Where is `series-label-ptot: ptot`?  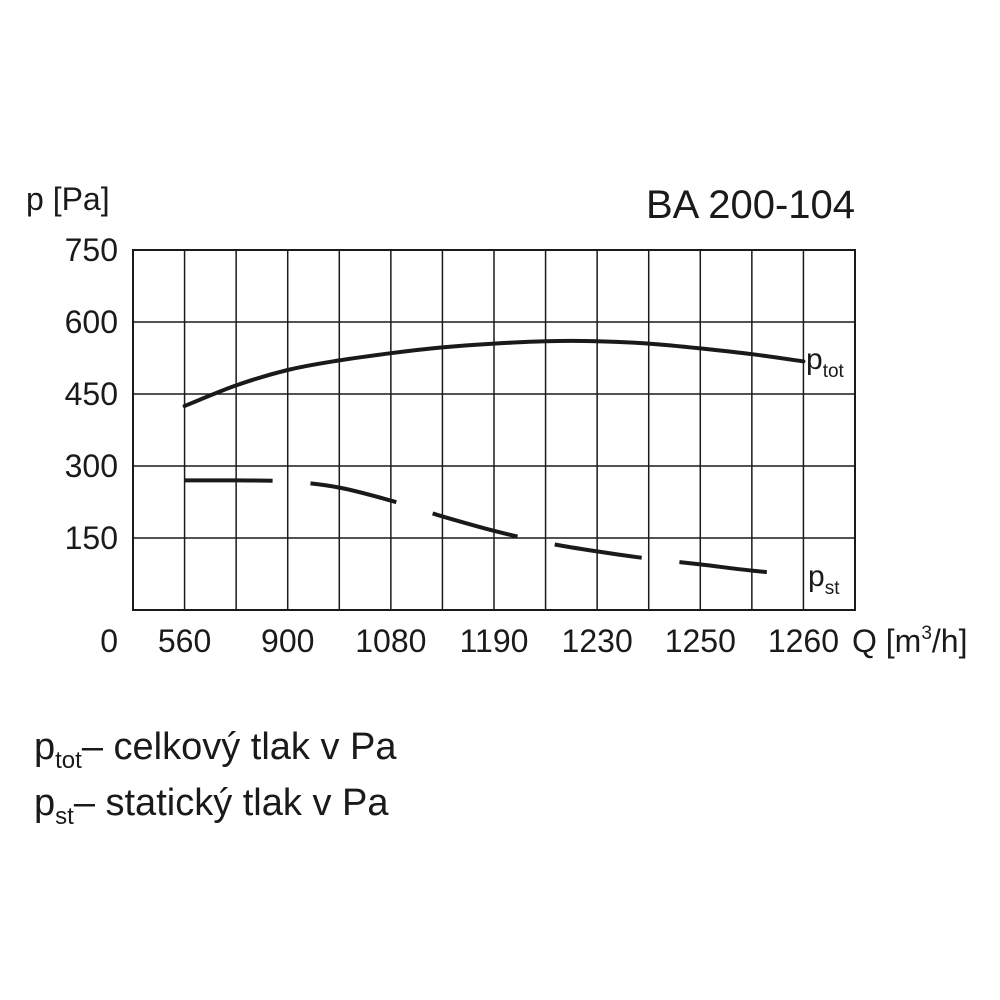 series-label-ptot: ptot is located at coordinates (825, 362).